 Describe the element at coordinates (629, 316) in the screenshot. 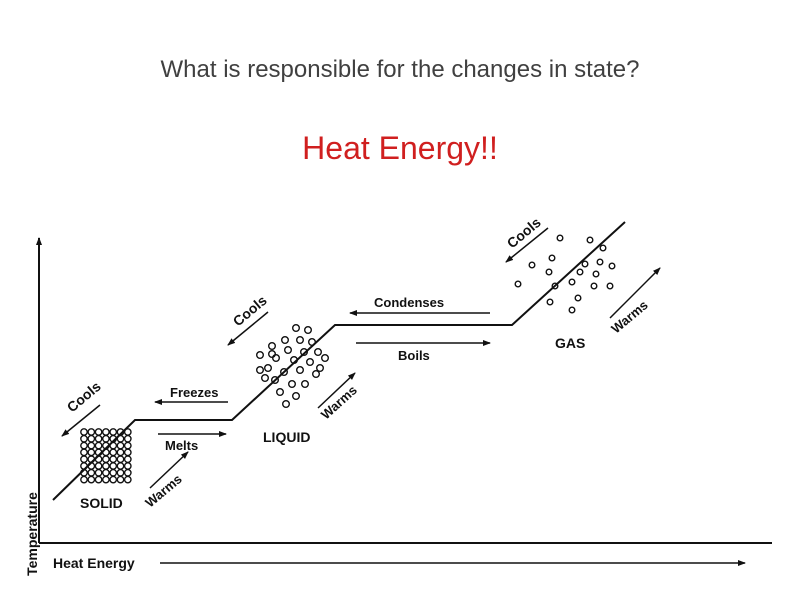

I see `warms-label-gas: Warms` at that location.